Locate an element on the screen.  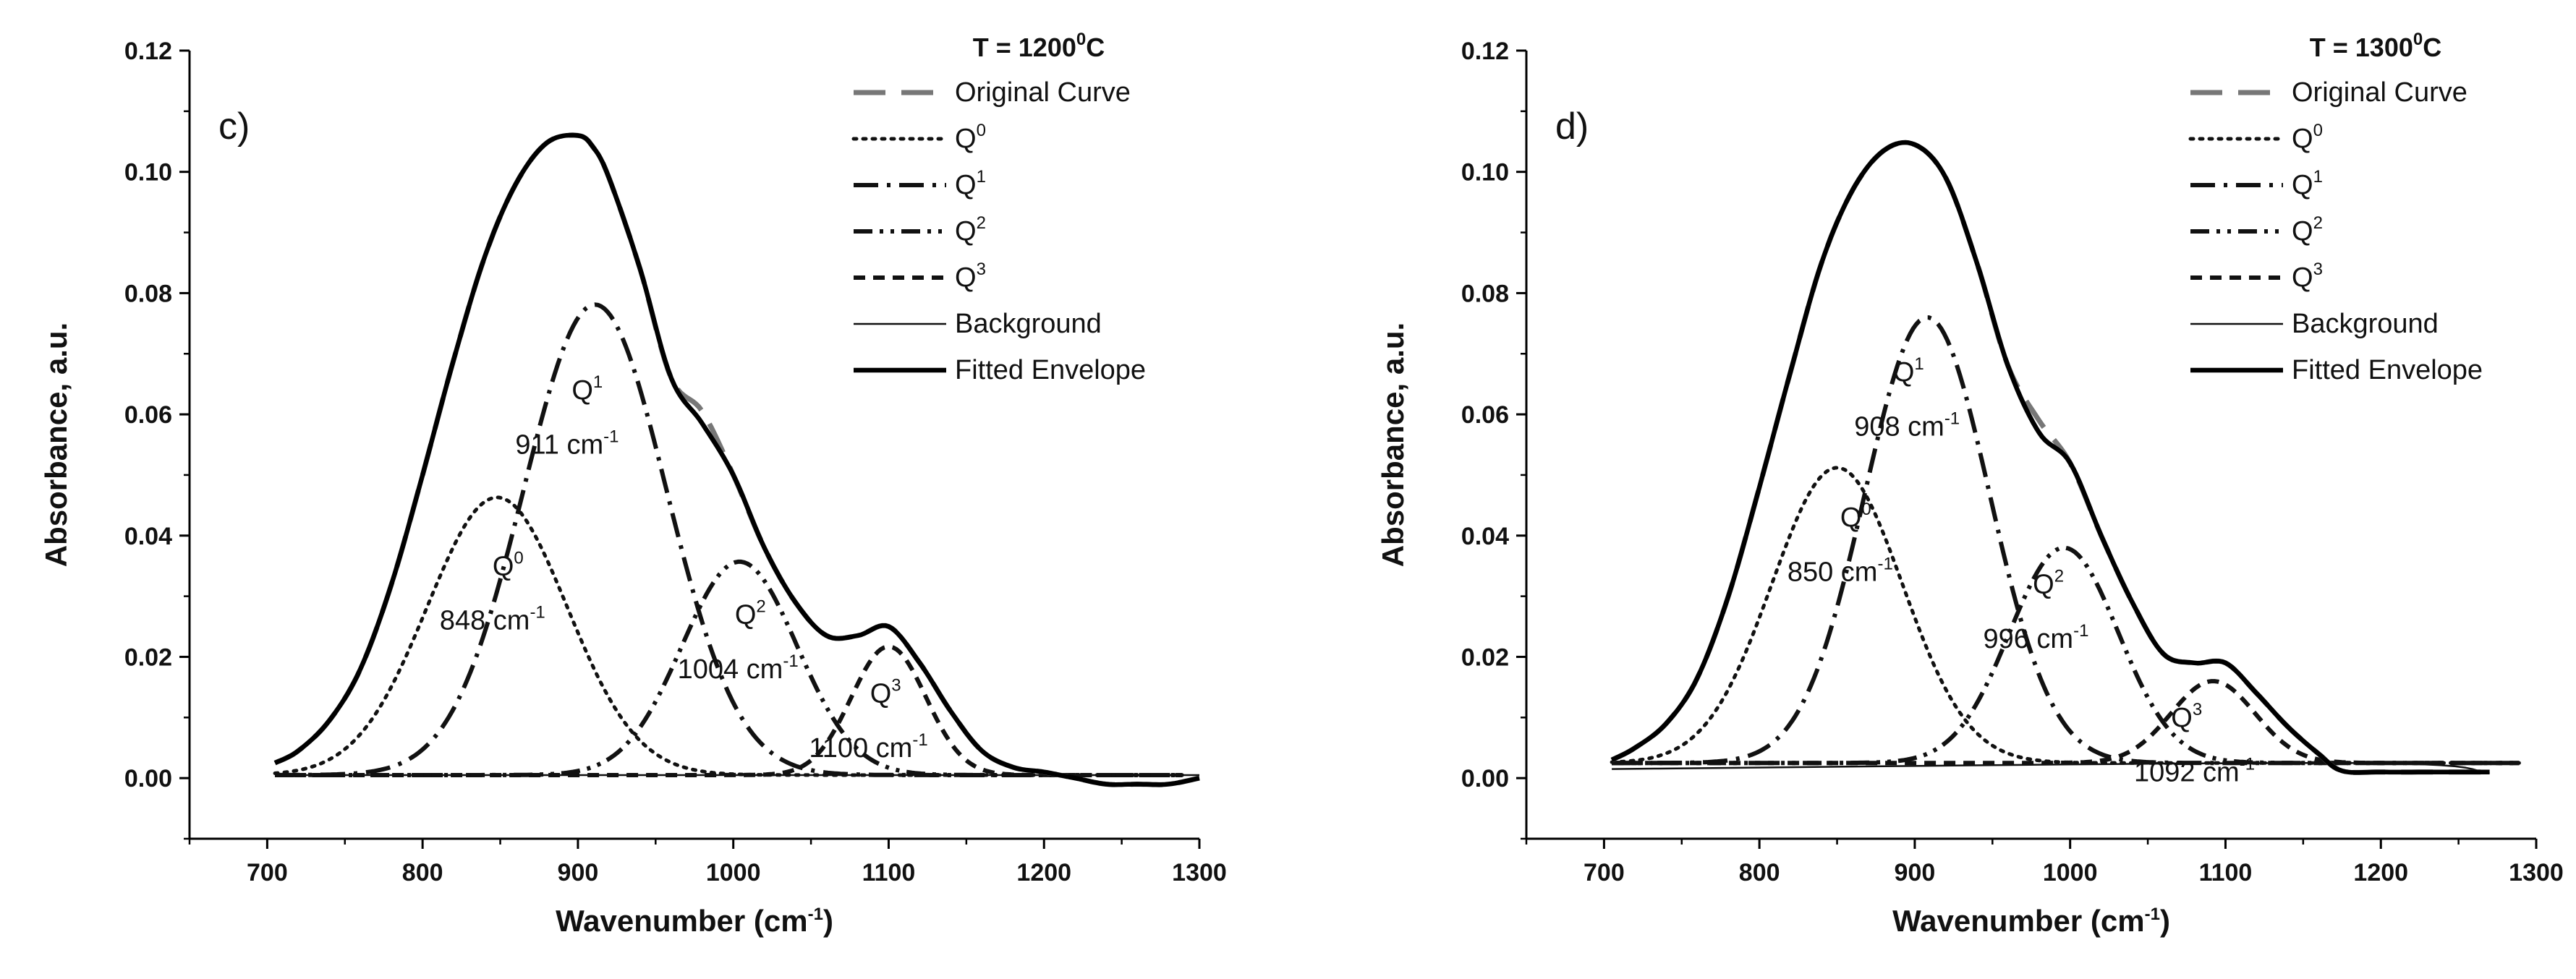
peak-annotation: 1092 cm-1 is located at coordinates (2194, 770).